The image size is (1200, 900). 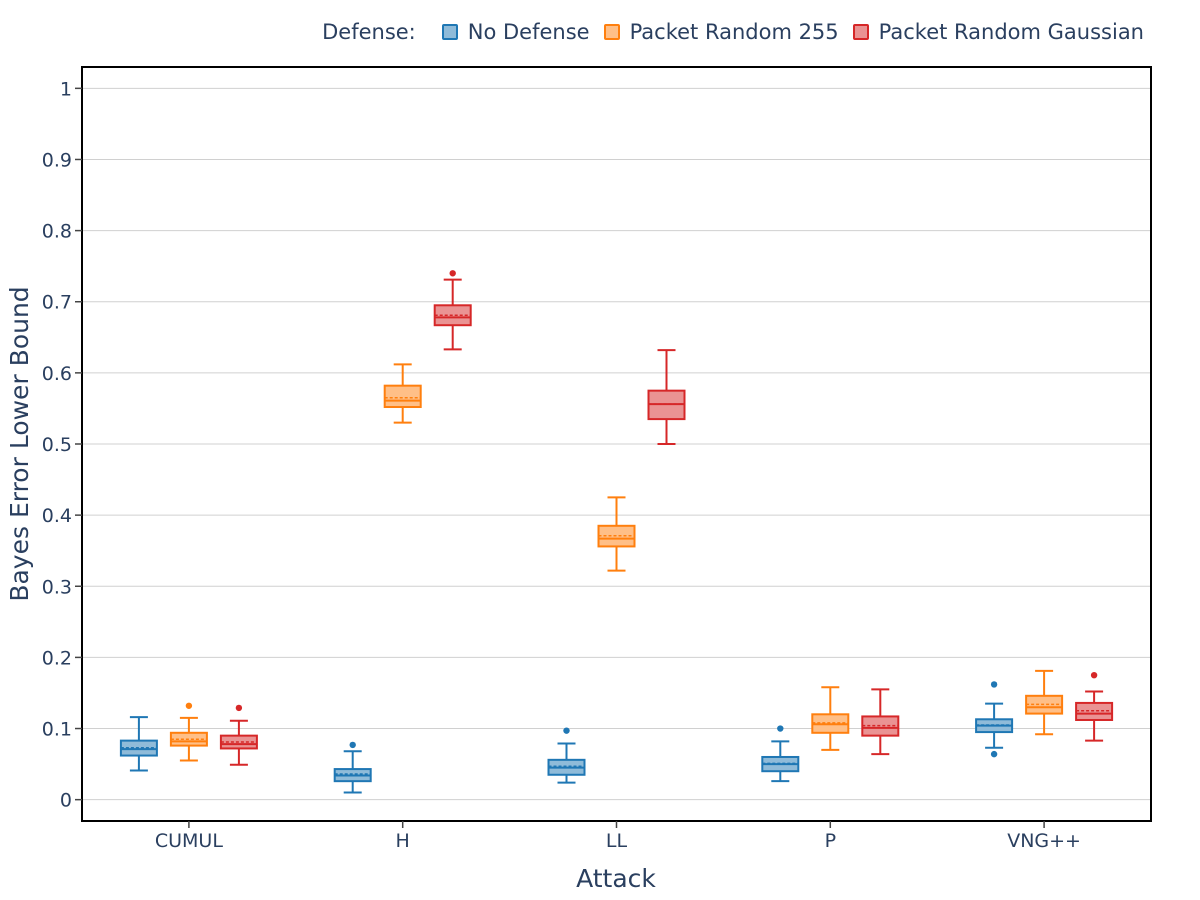 What do you see at coordinates (616, 878) in the screenshot?
I see `x-axis-title: Attack` at bounding box center [616, 878].